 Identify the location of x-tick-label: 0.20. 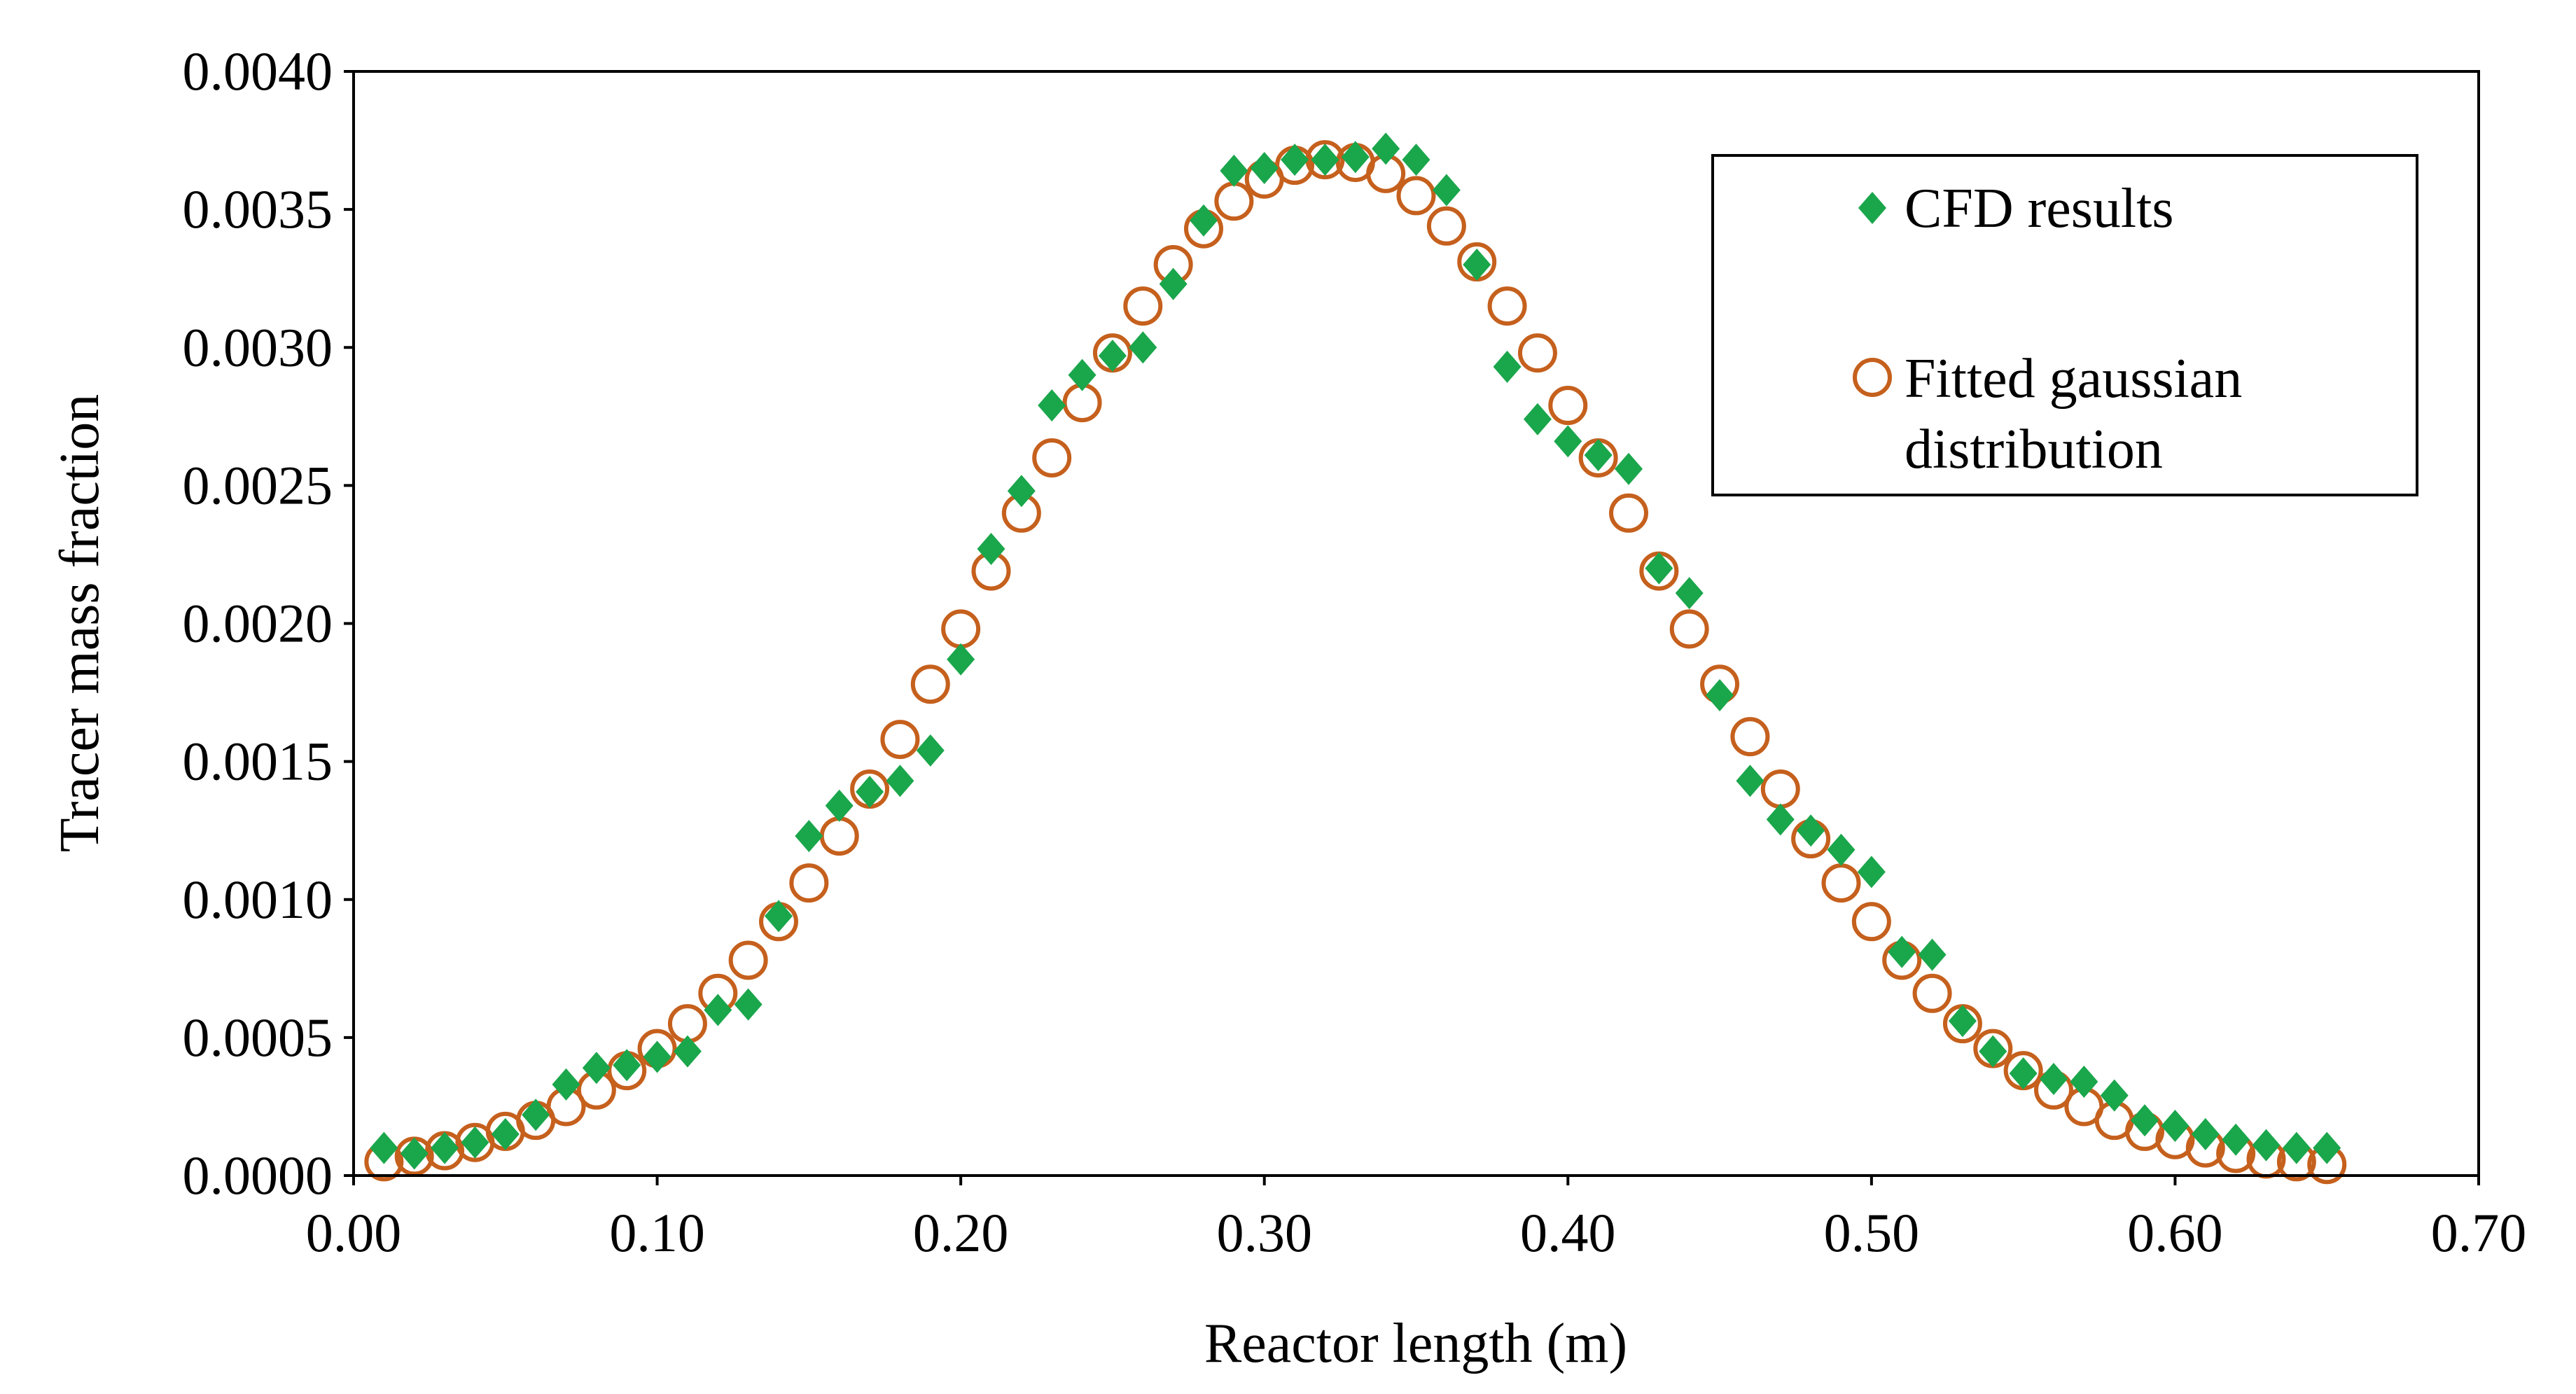
(961, 1232).